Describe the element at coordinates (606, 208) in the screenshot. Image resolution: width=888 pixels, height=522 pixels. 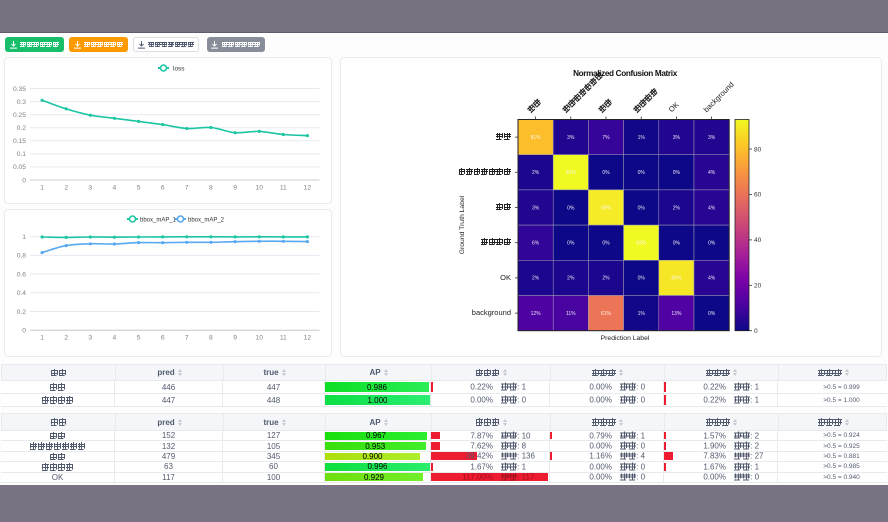
I see `svg-text: 90%` at that location.